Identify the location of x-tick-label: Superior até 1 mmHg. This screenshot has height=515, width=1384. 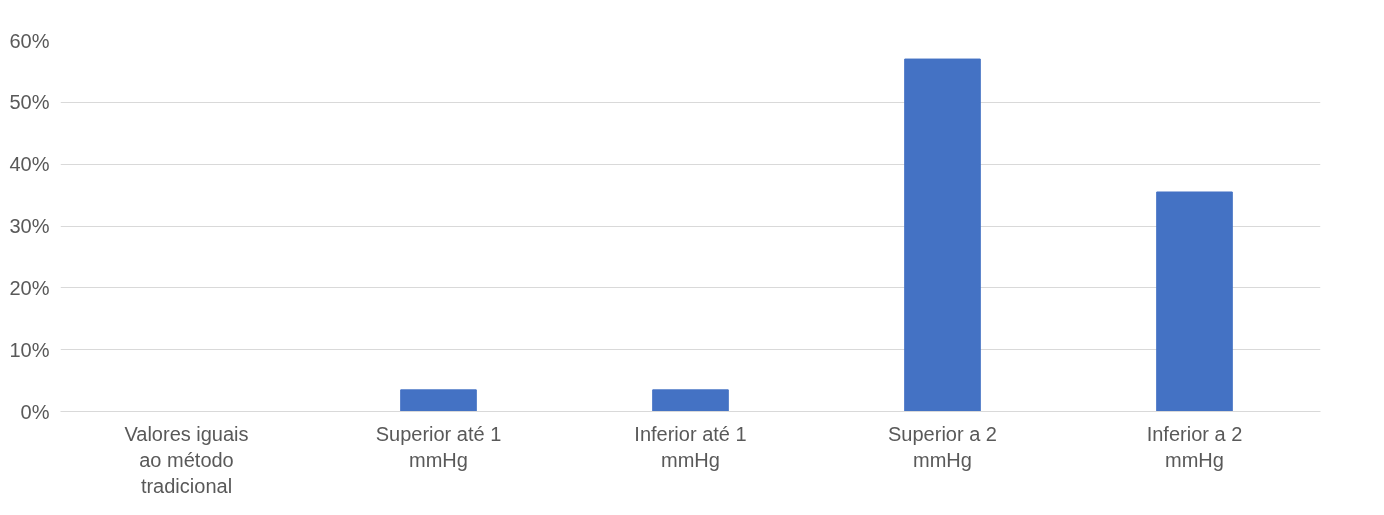
(438, 446).